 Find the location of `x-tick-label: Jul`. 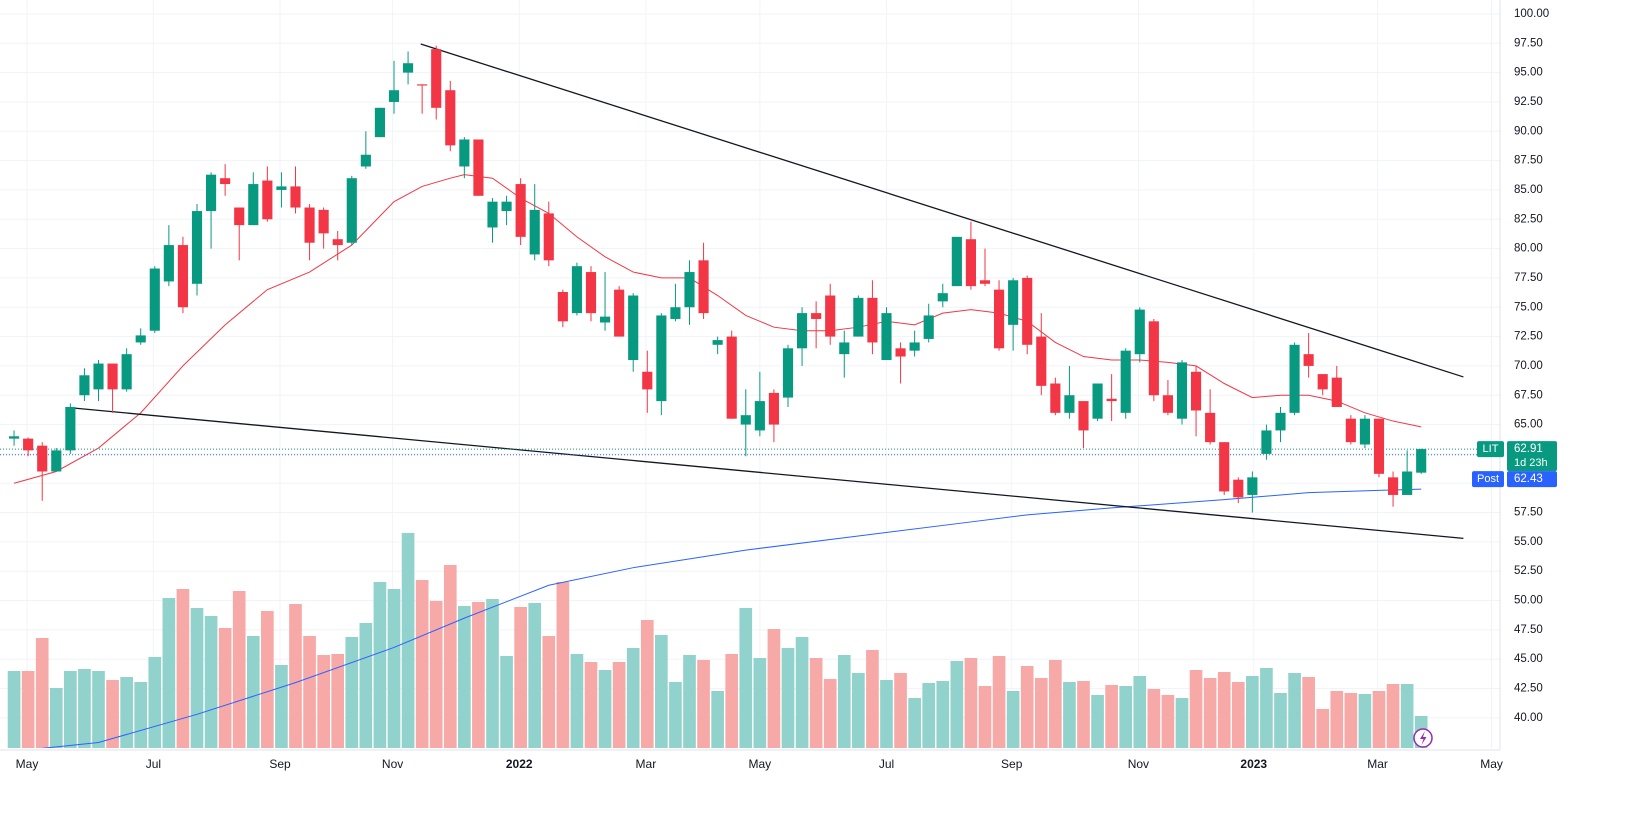

x-tick-label: Jul is located at coordinates (153, 764).